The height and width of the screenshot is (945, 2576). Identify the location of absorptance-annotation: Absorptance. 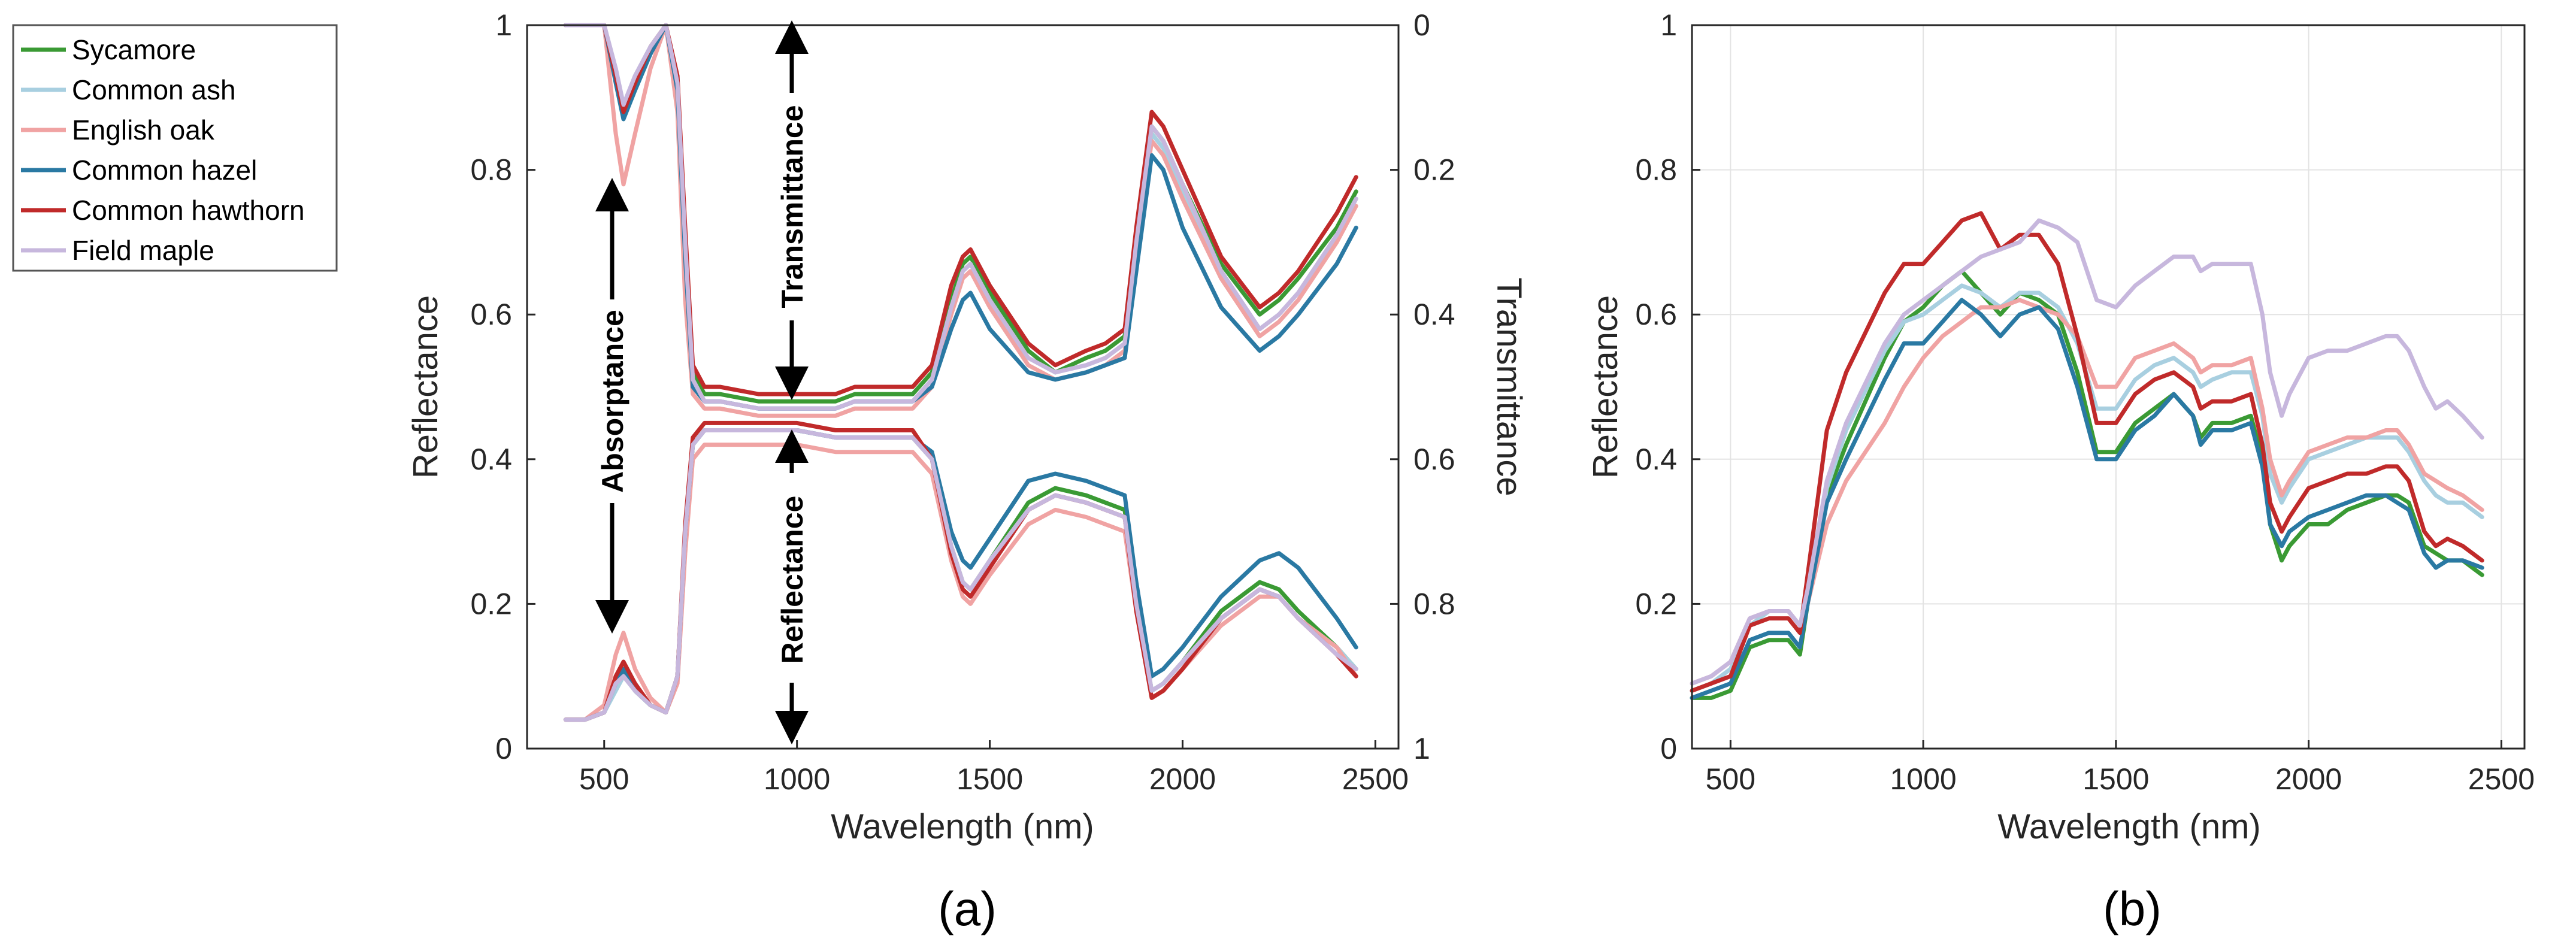
(612, 406).